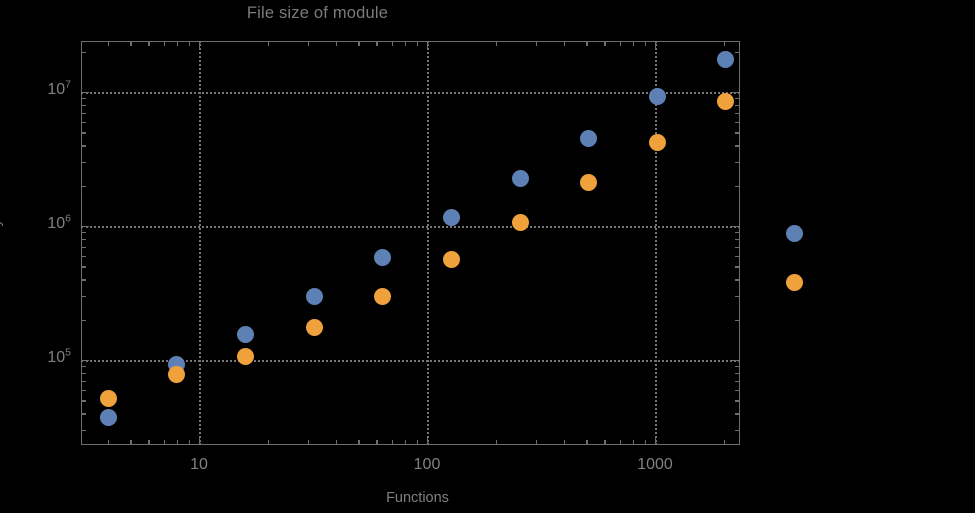 Image resolution: width=975 pixels, height=513 pixels. What do you see at coordinates (199, 464) in the screenshot?
I see `x-tick-label: 10` at bounding box center [199, 464].